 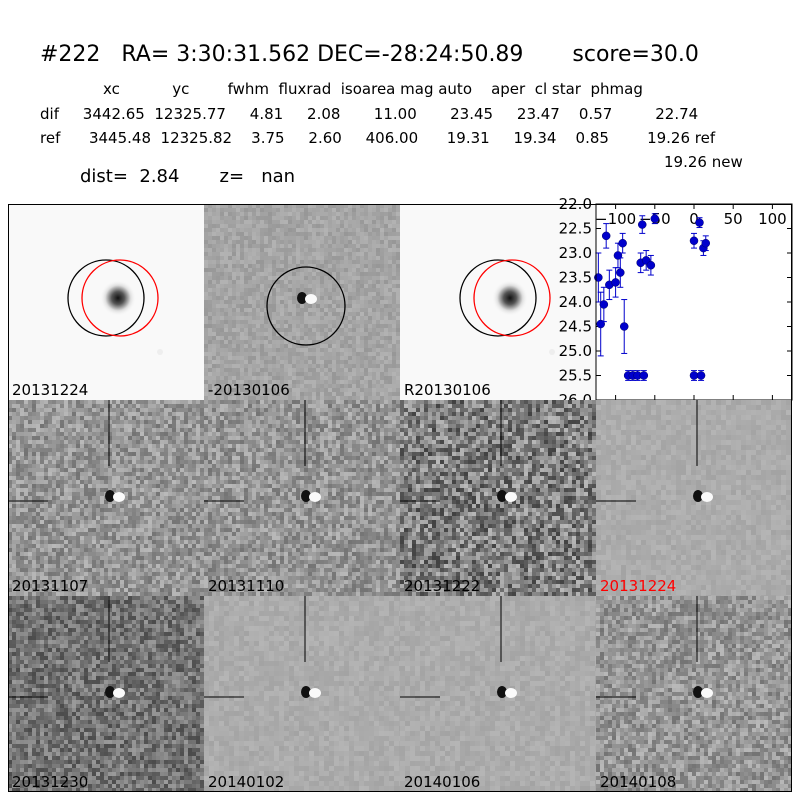 I want to click on panel-date-label: 20131222, so click(x=442, y=586).